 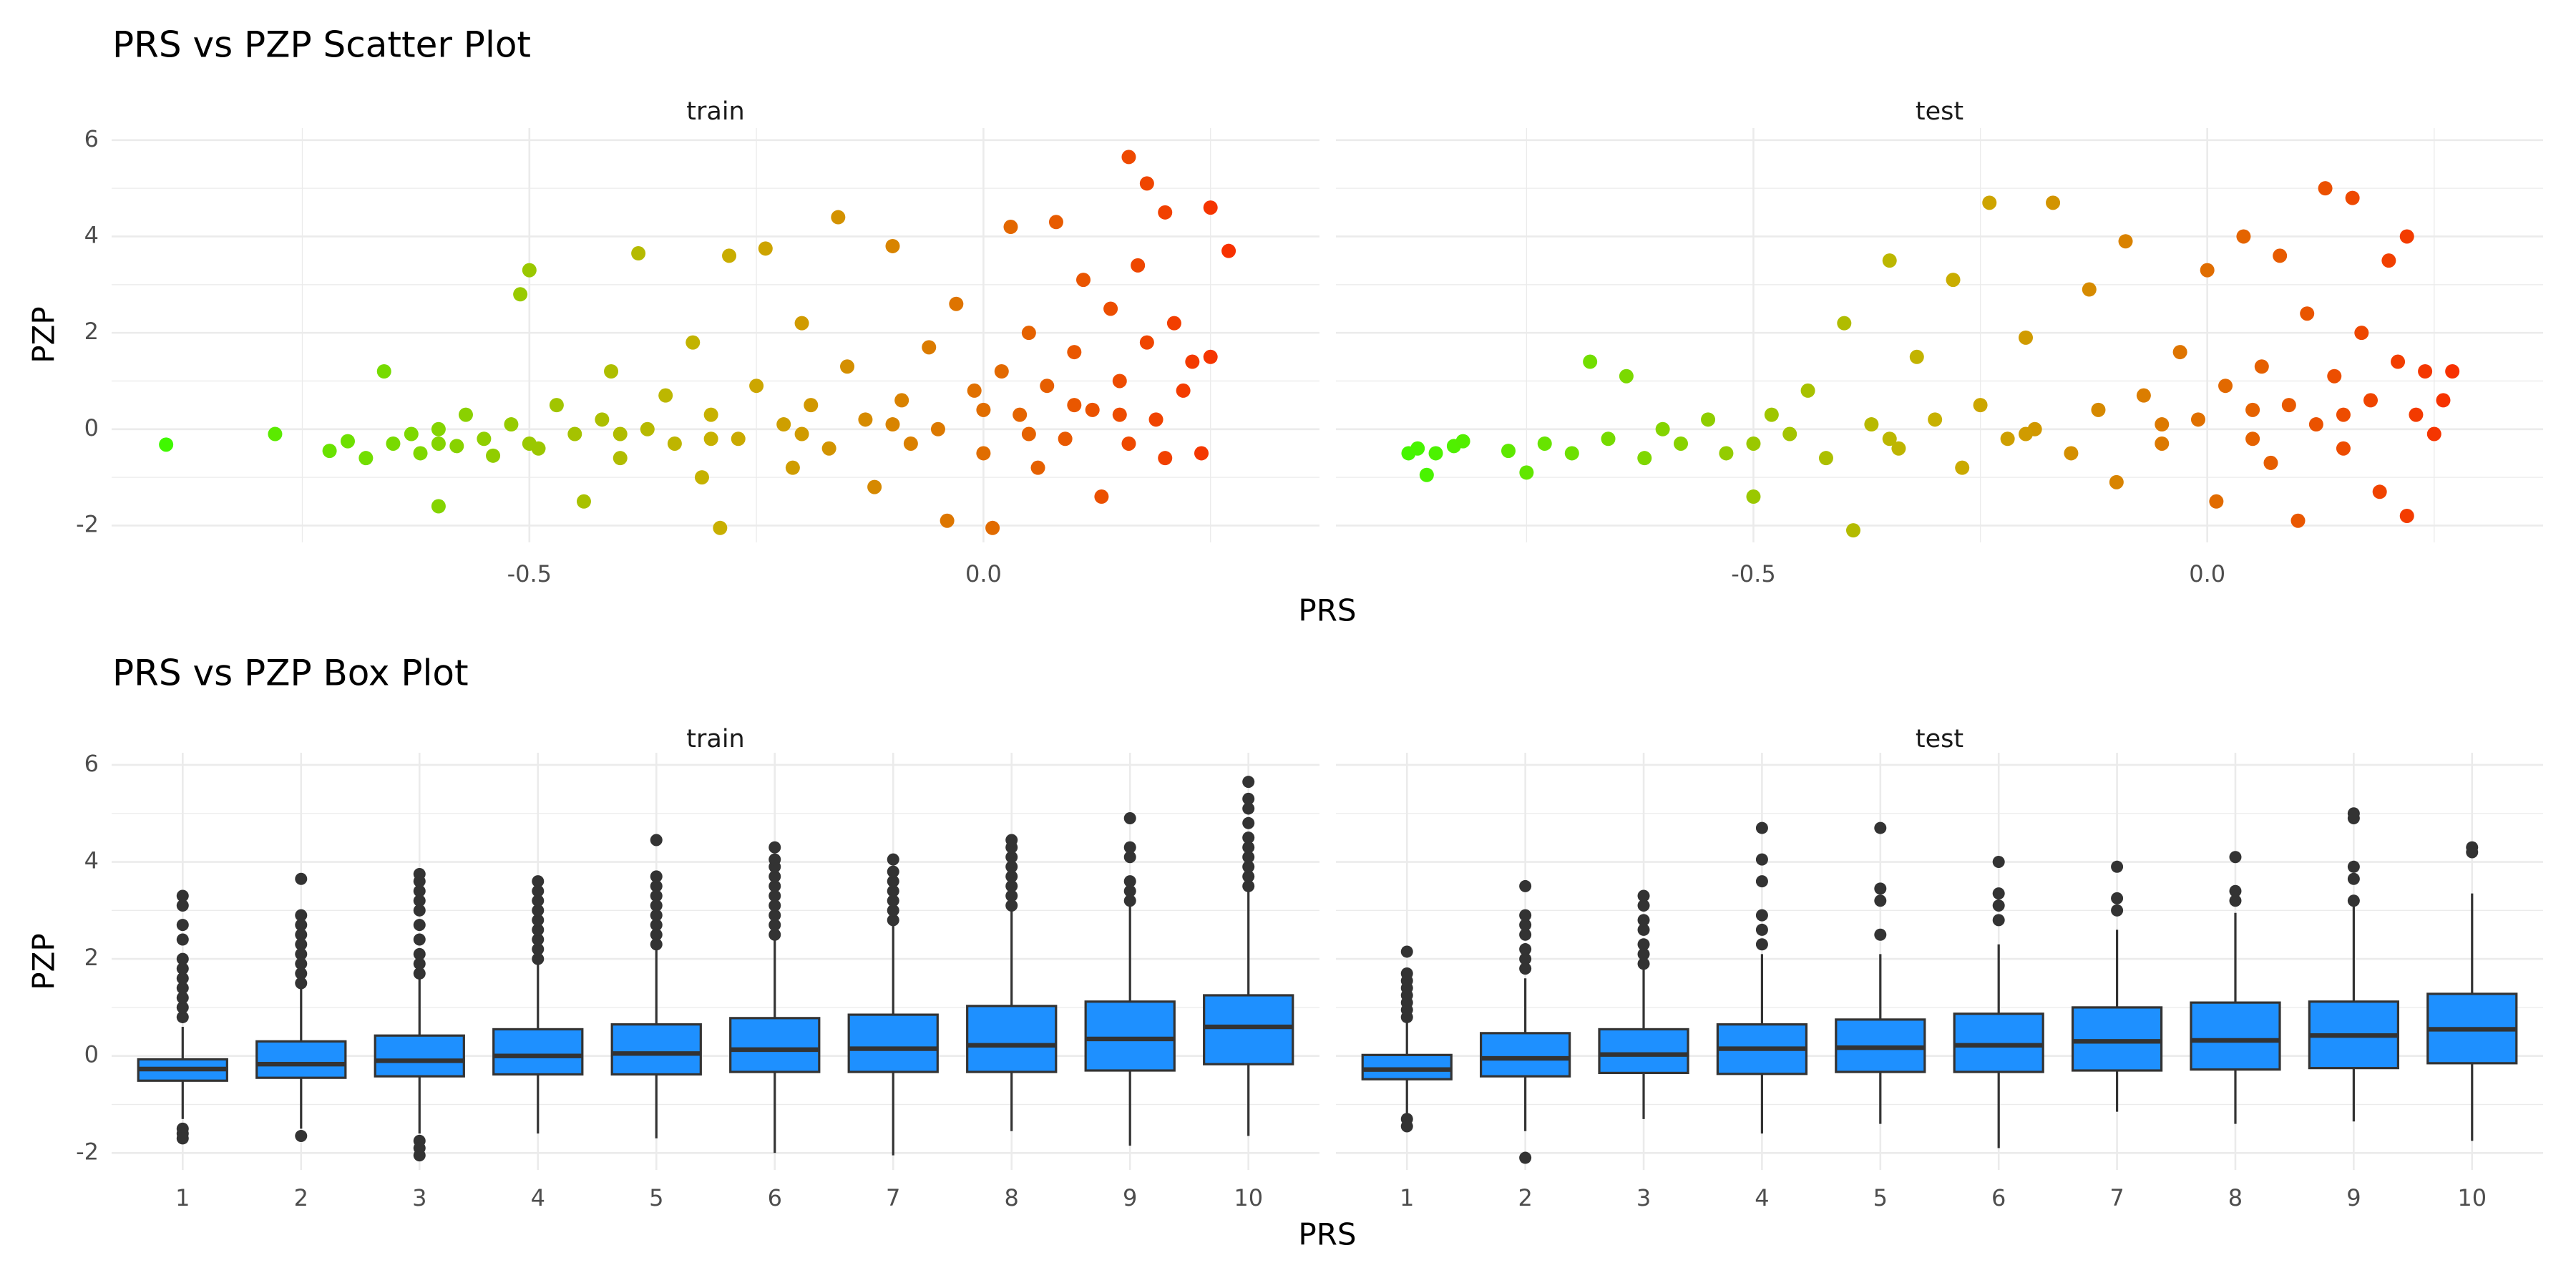 I want to click on x-tick-label: 4, so click(x=538, y=1197).